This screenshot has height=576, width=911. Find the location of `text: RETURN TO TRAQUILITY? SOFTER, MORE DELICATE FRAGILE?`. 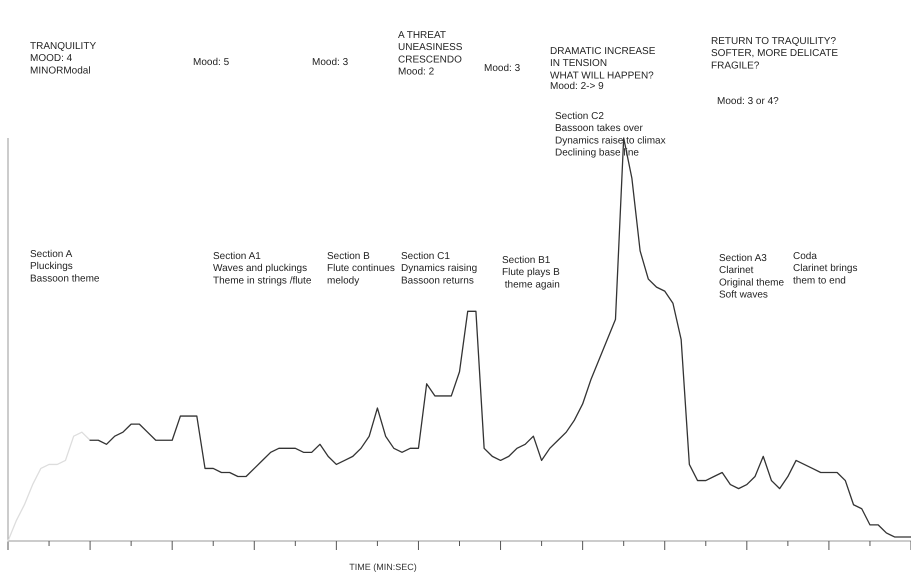

text: RETURN TO TRAQUILITY? SOFTER, MORE DELICATE FRAGILE? is located at coordinates (774, 54).